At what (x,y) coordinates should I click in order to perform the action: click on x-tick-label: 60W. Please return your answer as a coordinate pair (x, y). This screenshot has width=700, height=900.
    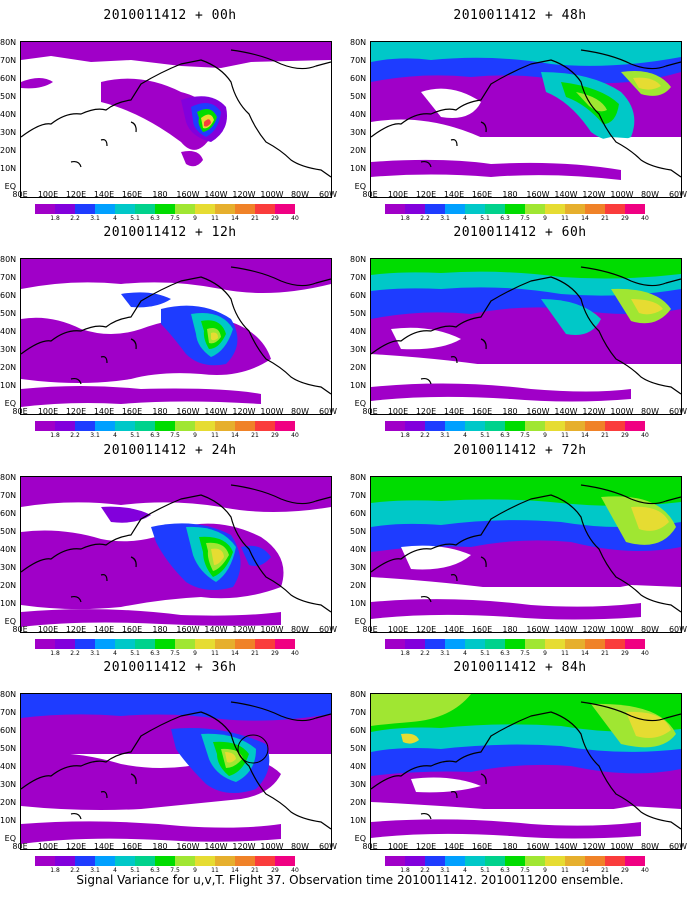
    Looking at the image, I should click on (328, 846).